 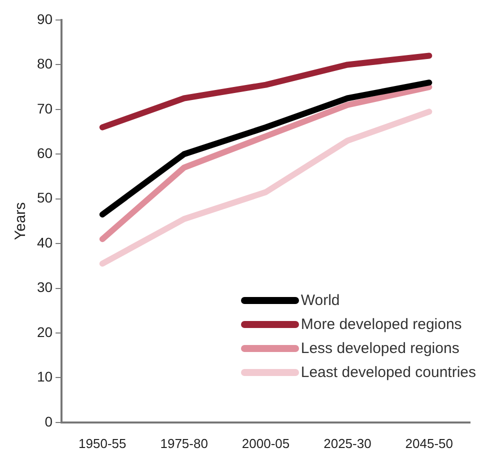 What do you see at coordinates (102, 443) in the screenshot?
I see `x-tick-label: 1950-55` at bounding box center [102, 443].